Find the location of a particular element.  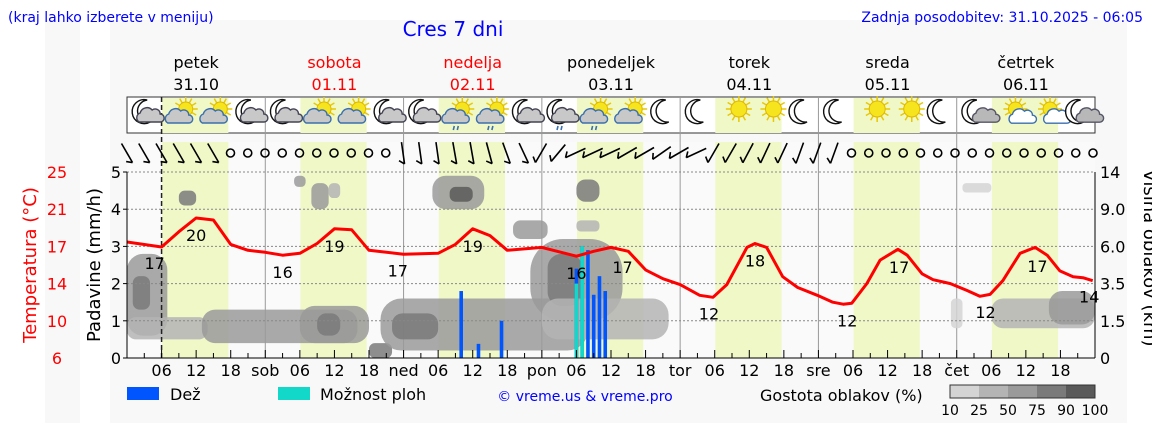

credit-link: © vreme.us & vreme.pro is located at coordinates (584, 397).